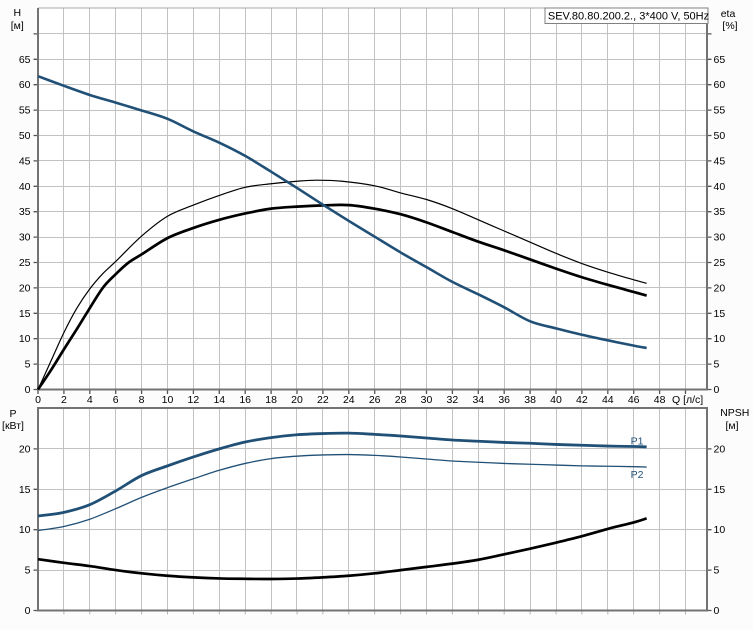 This screenshot has width=753, height=630. I want to click on svg-text: 24, so click(349, 400).